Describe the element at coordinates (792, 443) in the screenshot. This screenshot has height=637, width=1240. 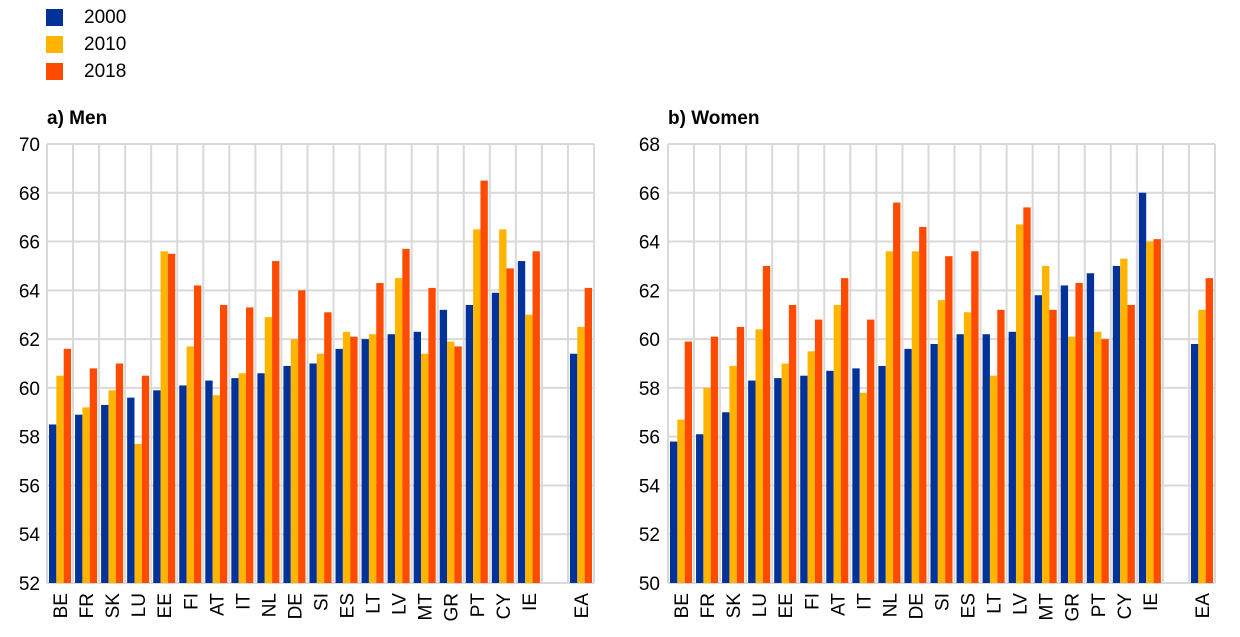
I see `bar-2018-EE` at that location.